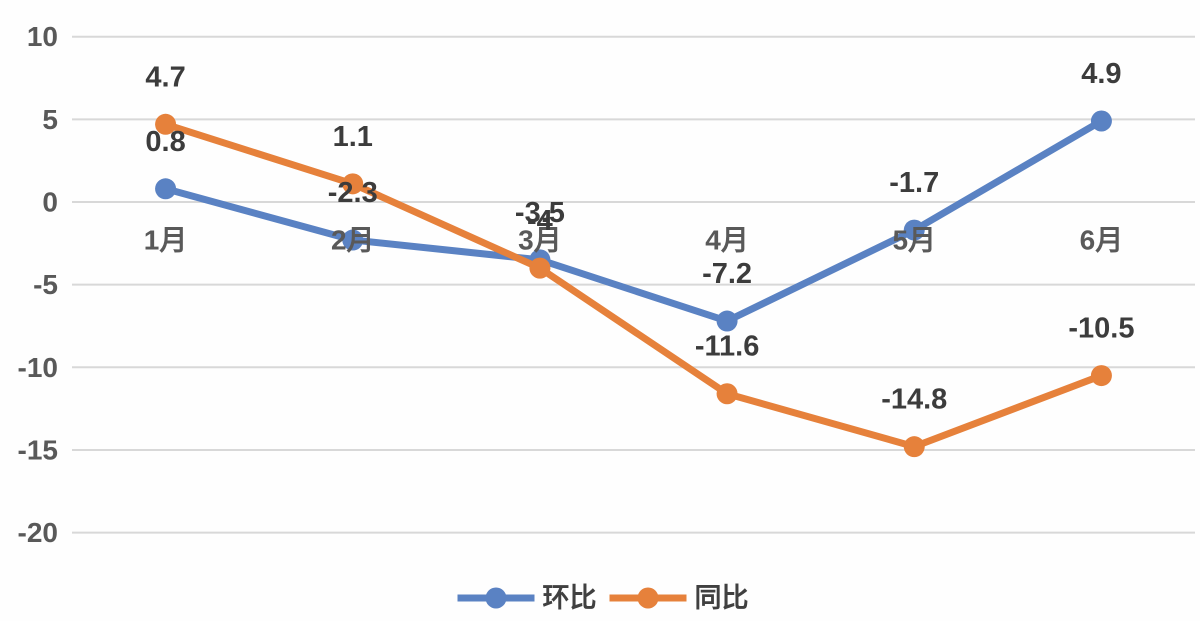 Image resolution: width=1200 pixels, height=621 pixels. I want to click on y-tick-label: 0, so click(50, 202).